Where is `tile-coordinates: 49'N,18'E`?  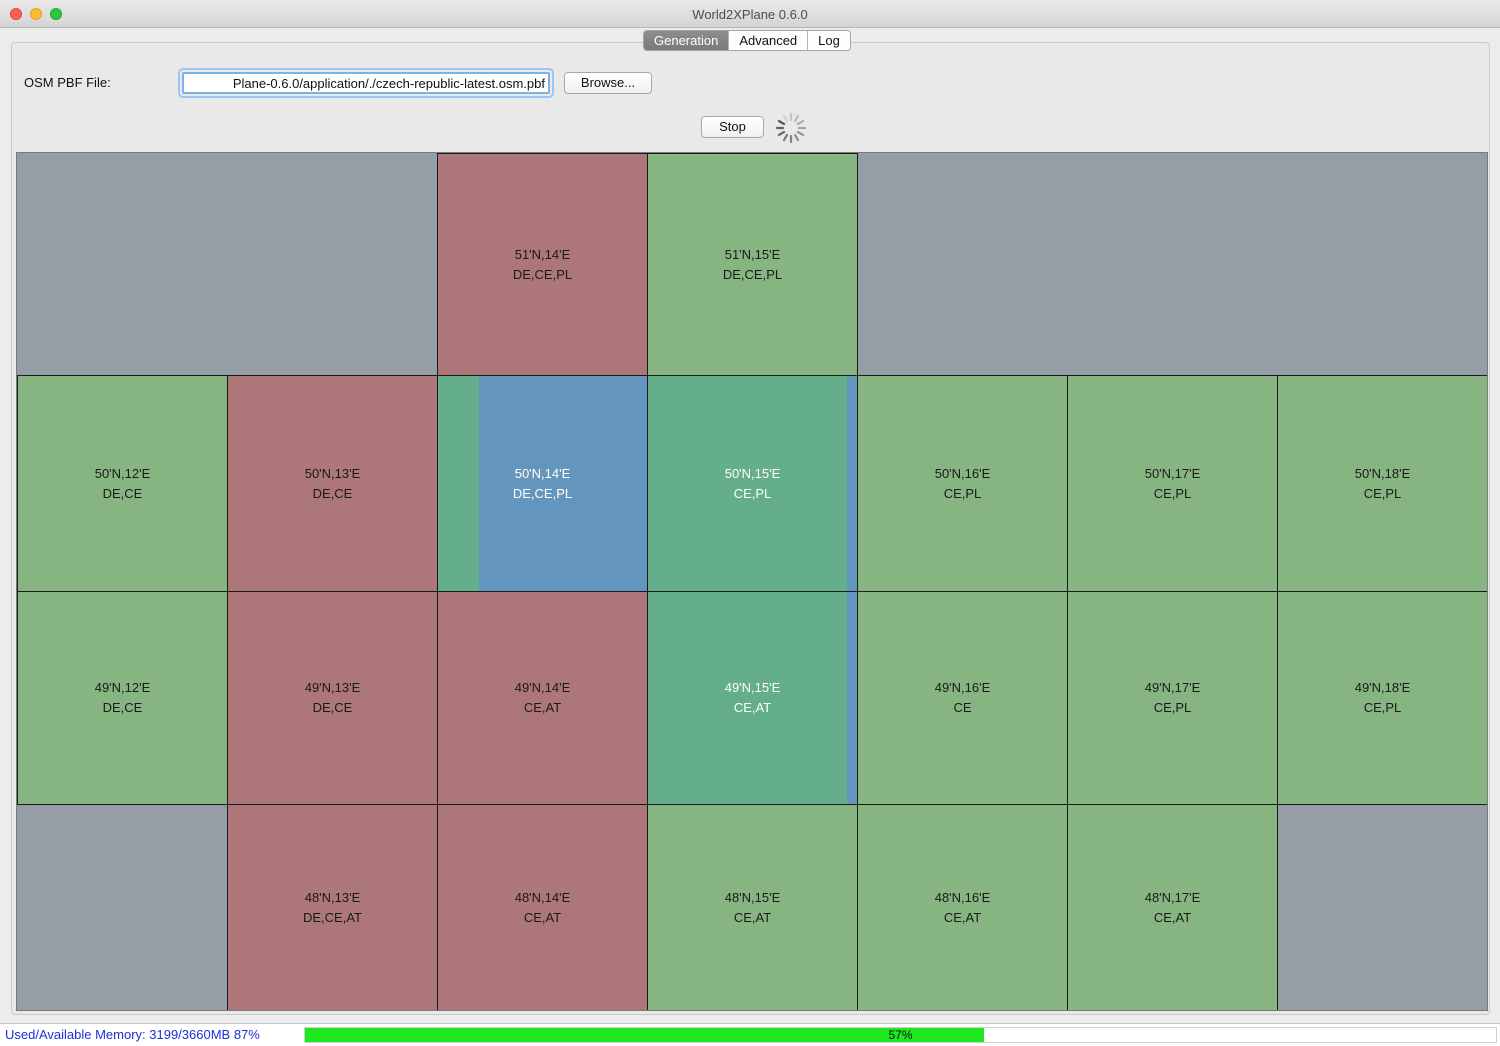 tile-coordinates: 49'N,18'E is located at coordinates (1382, 687).